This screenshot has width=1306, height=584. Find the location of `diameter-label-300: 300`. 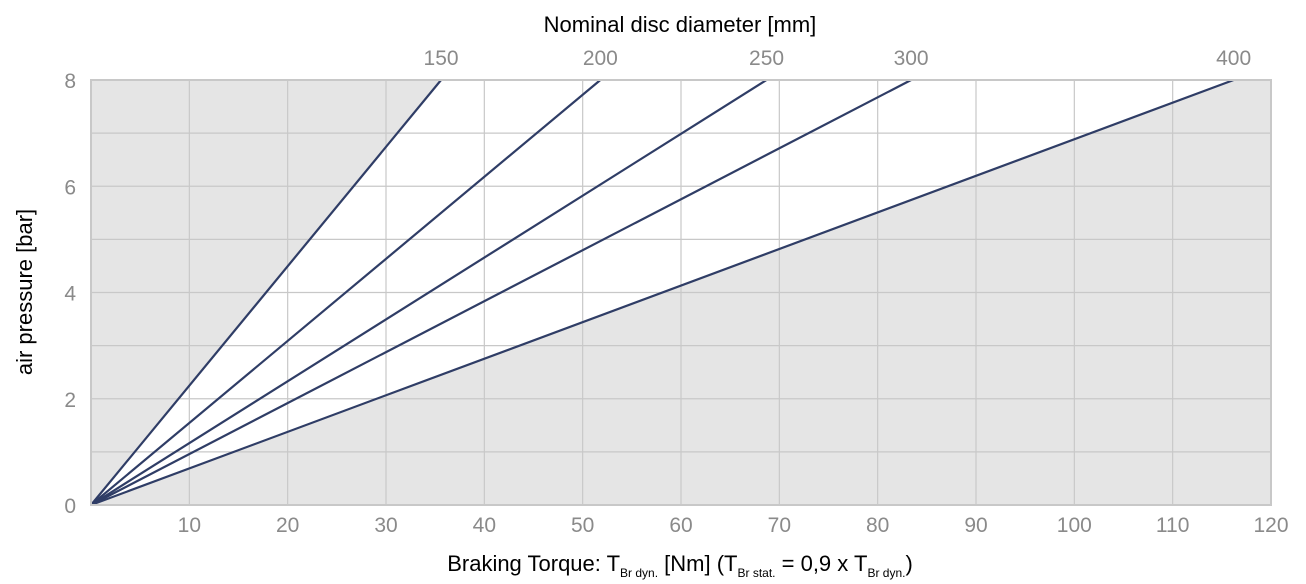

diameter-label-300: 300 is located at coordinates (911, 58).